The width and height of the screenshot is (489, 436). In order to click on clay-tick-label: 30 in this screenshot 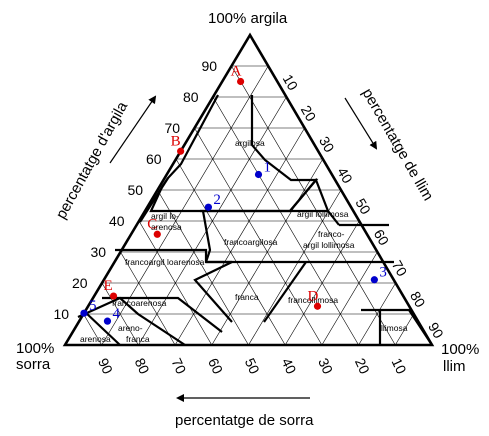, I will do `click(99, 252)`.